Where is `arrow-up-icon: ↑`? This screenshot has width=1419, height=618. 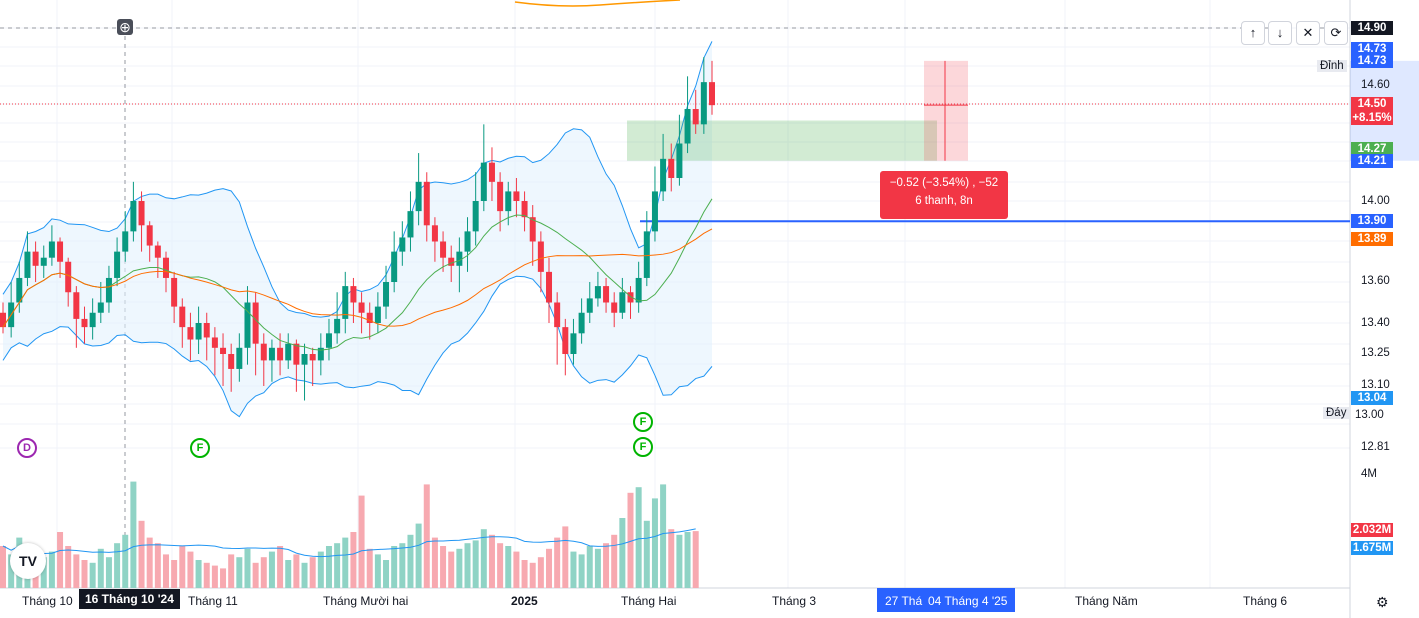 arrow-up-icon: ↑ is located at coordinates (1253, 33).